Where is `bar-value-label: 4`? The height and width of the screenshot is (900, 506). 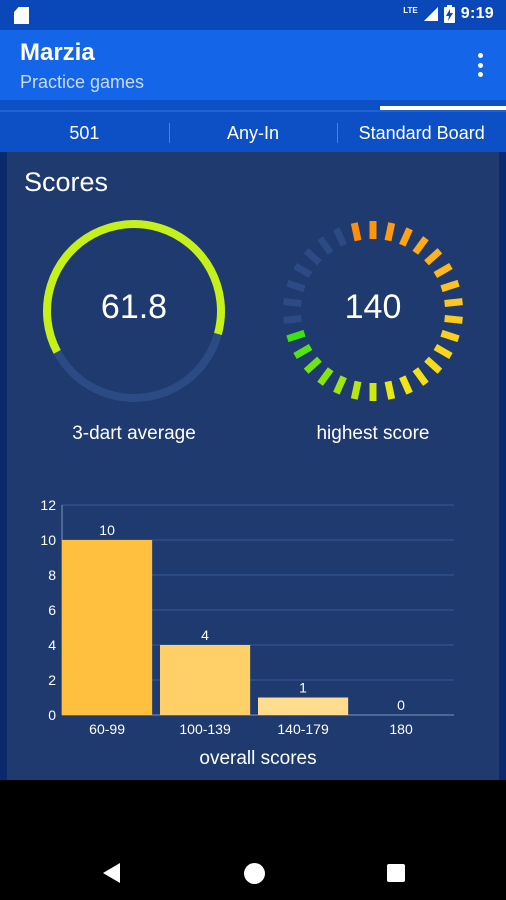
bar-value-label: 4 is located at coordinates (205, 635).